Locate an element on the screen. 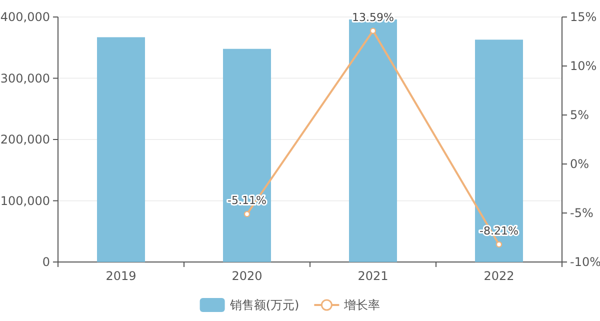 Image resolution: width=600 pixels, height=321 pixels. y-tick-label: 0 is located at coordinates (46, 262).